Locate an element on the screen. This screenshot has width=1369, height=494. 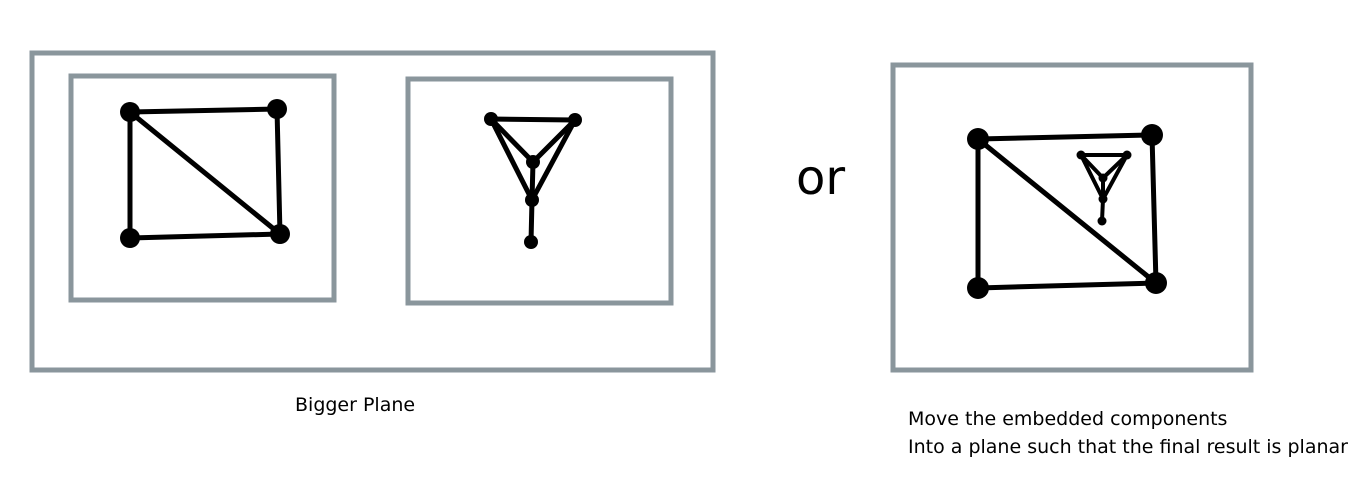
caption-line: Move the embedded components is located at coordinates (1068, 419).